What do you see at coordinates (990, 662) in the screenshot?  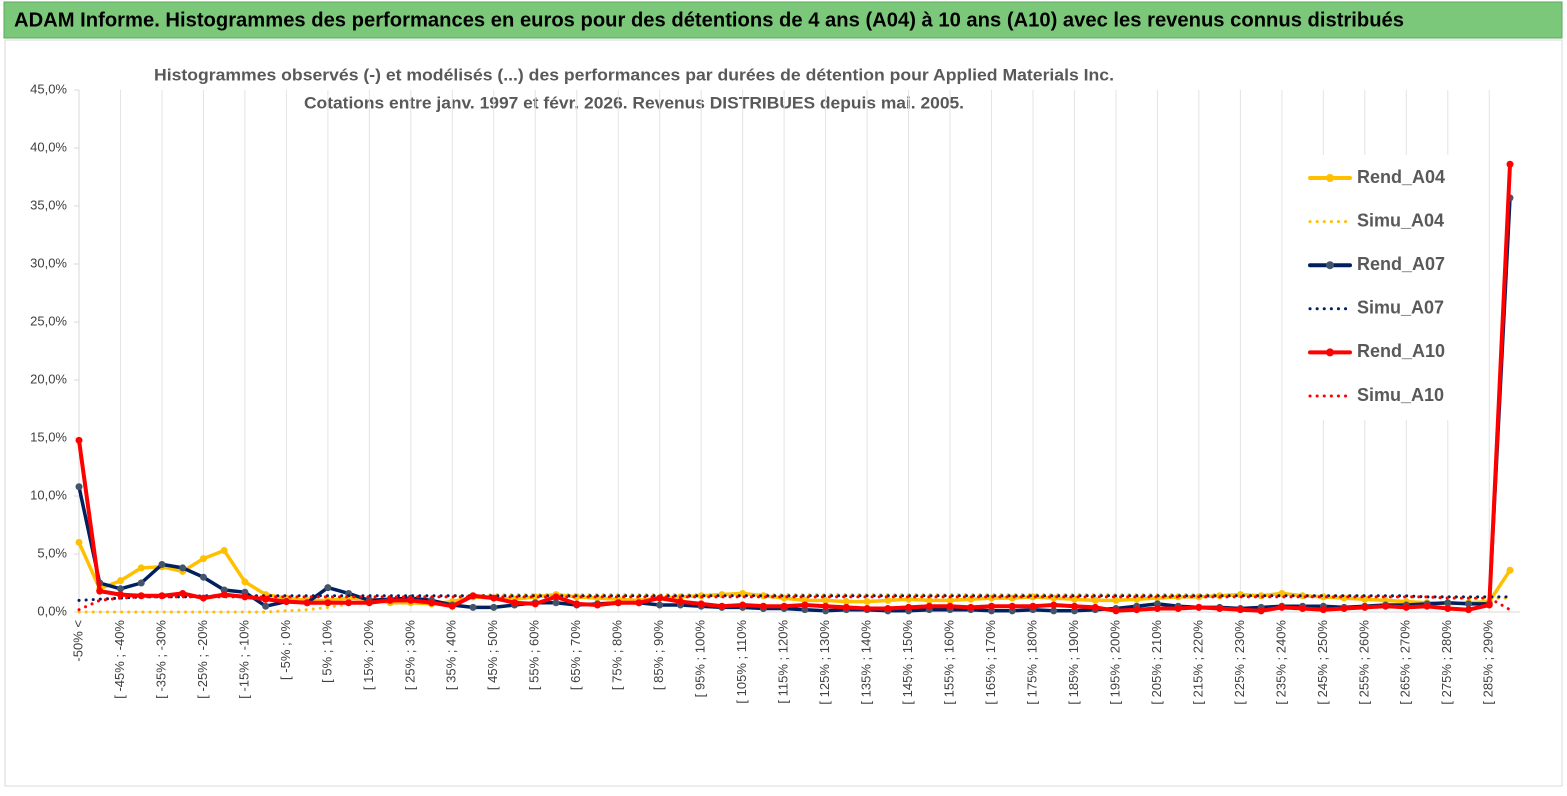 I see `x-tick-label: [ 165% ; 170%` at bounding box center [990, 662].